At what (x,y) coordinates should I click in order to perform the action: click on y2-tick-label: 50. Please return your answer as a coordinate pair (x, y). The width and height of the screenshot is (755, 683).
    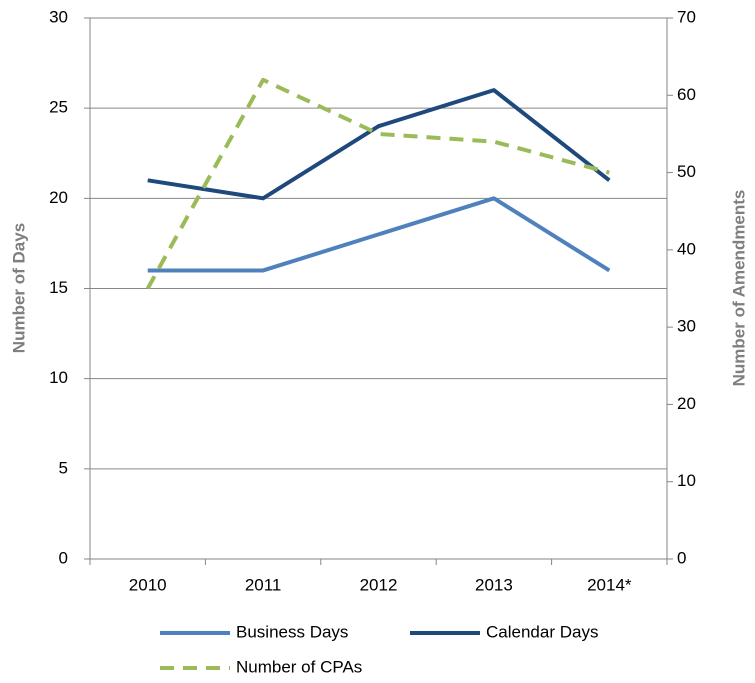
    Looking at the image, I should click on (686, 171).